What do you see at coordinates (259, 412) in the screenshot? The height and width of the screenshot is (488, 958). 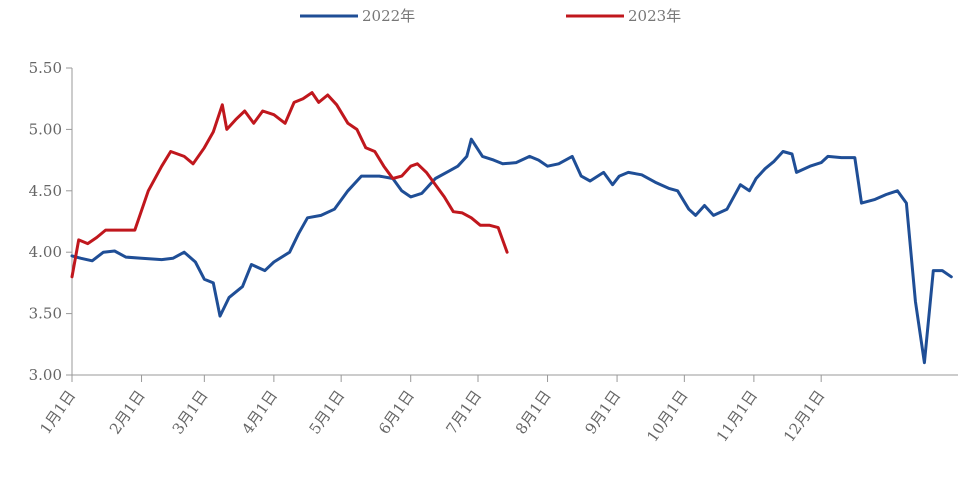 I see `x-tick-label: 4月1日` at bounding box center [259, 412].